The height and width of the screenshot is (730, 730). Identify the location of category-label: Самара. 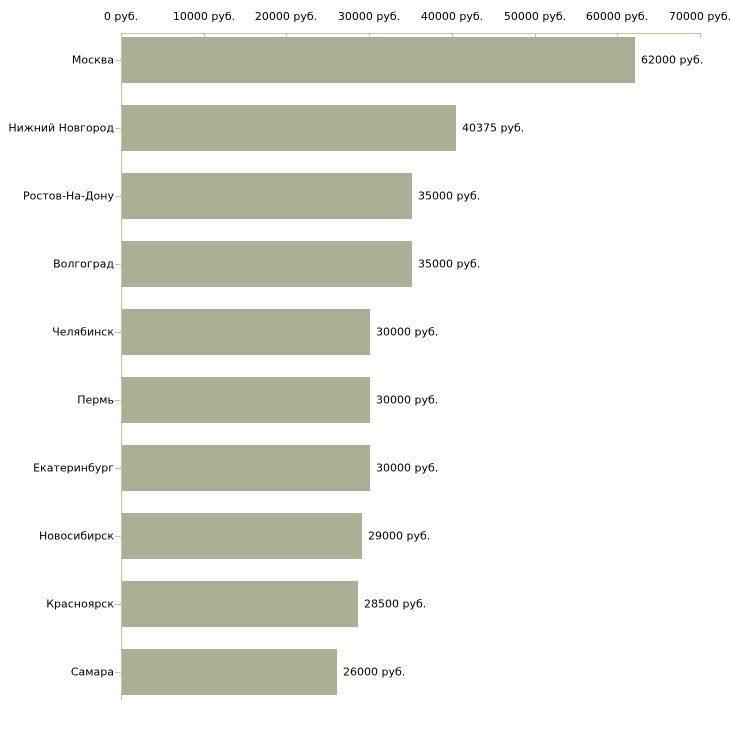
(92, 672).